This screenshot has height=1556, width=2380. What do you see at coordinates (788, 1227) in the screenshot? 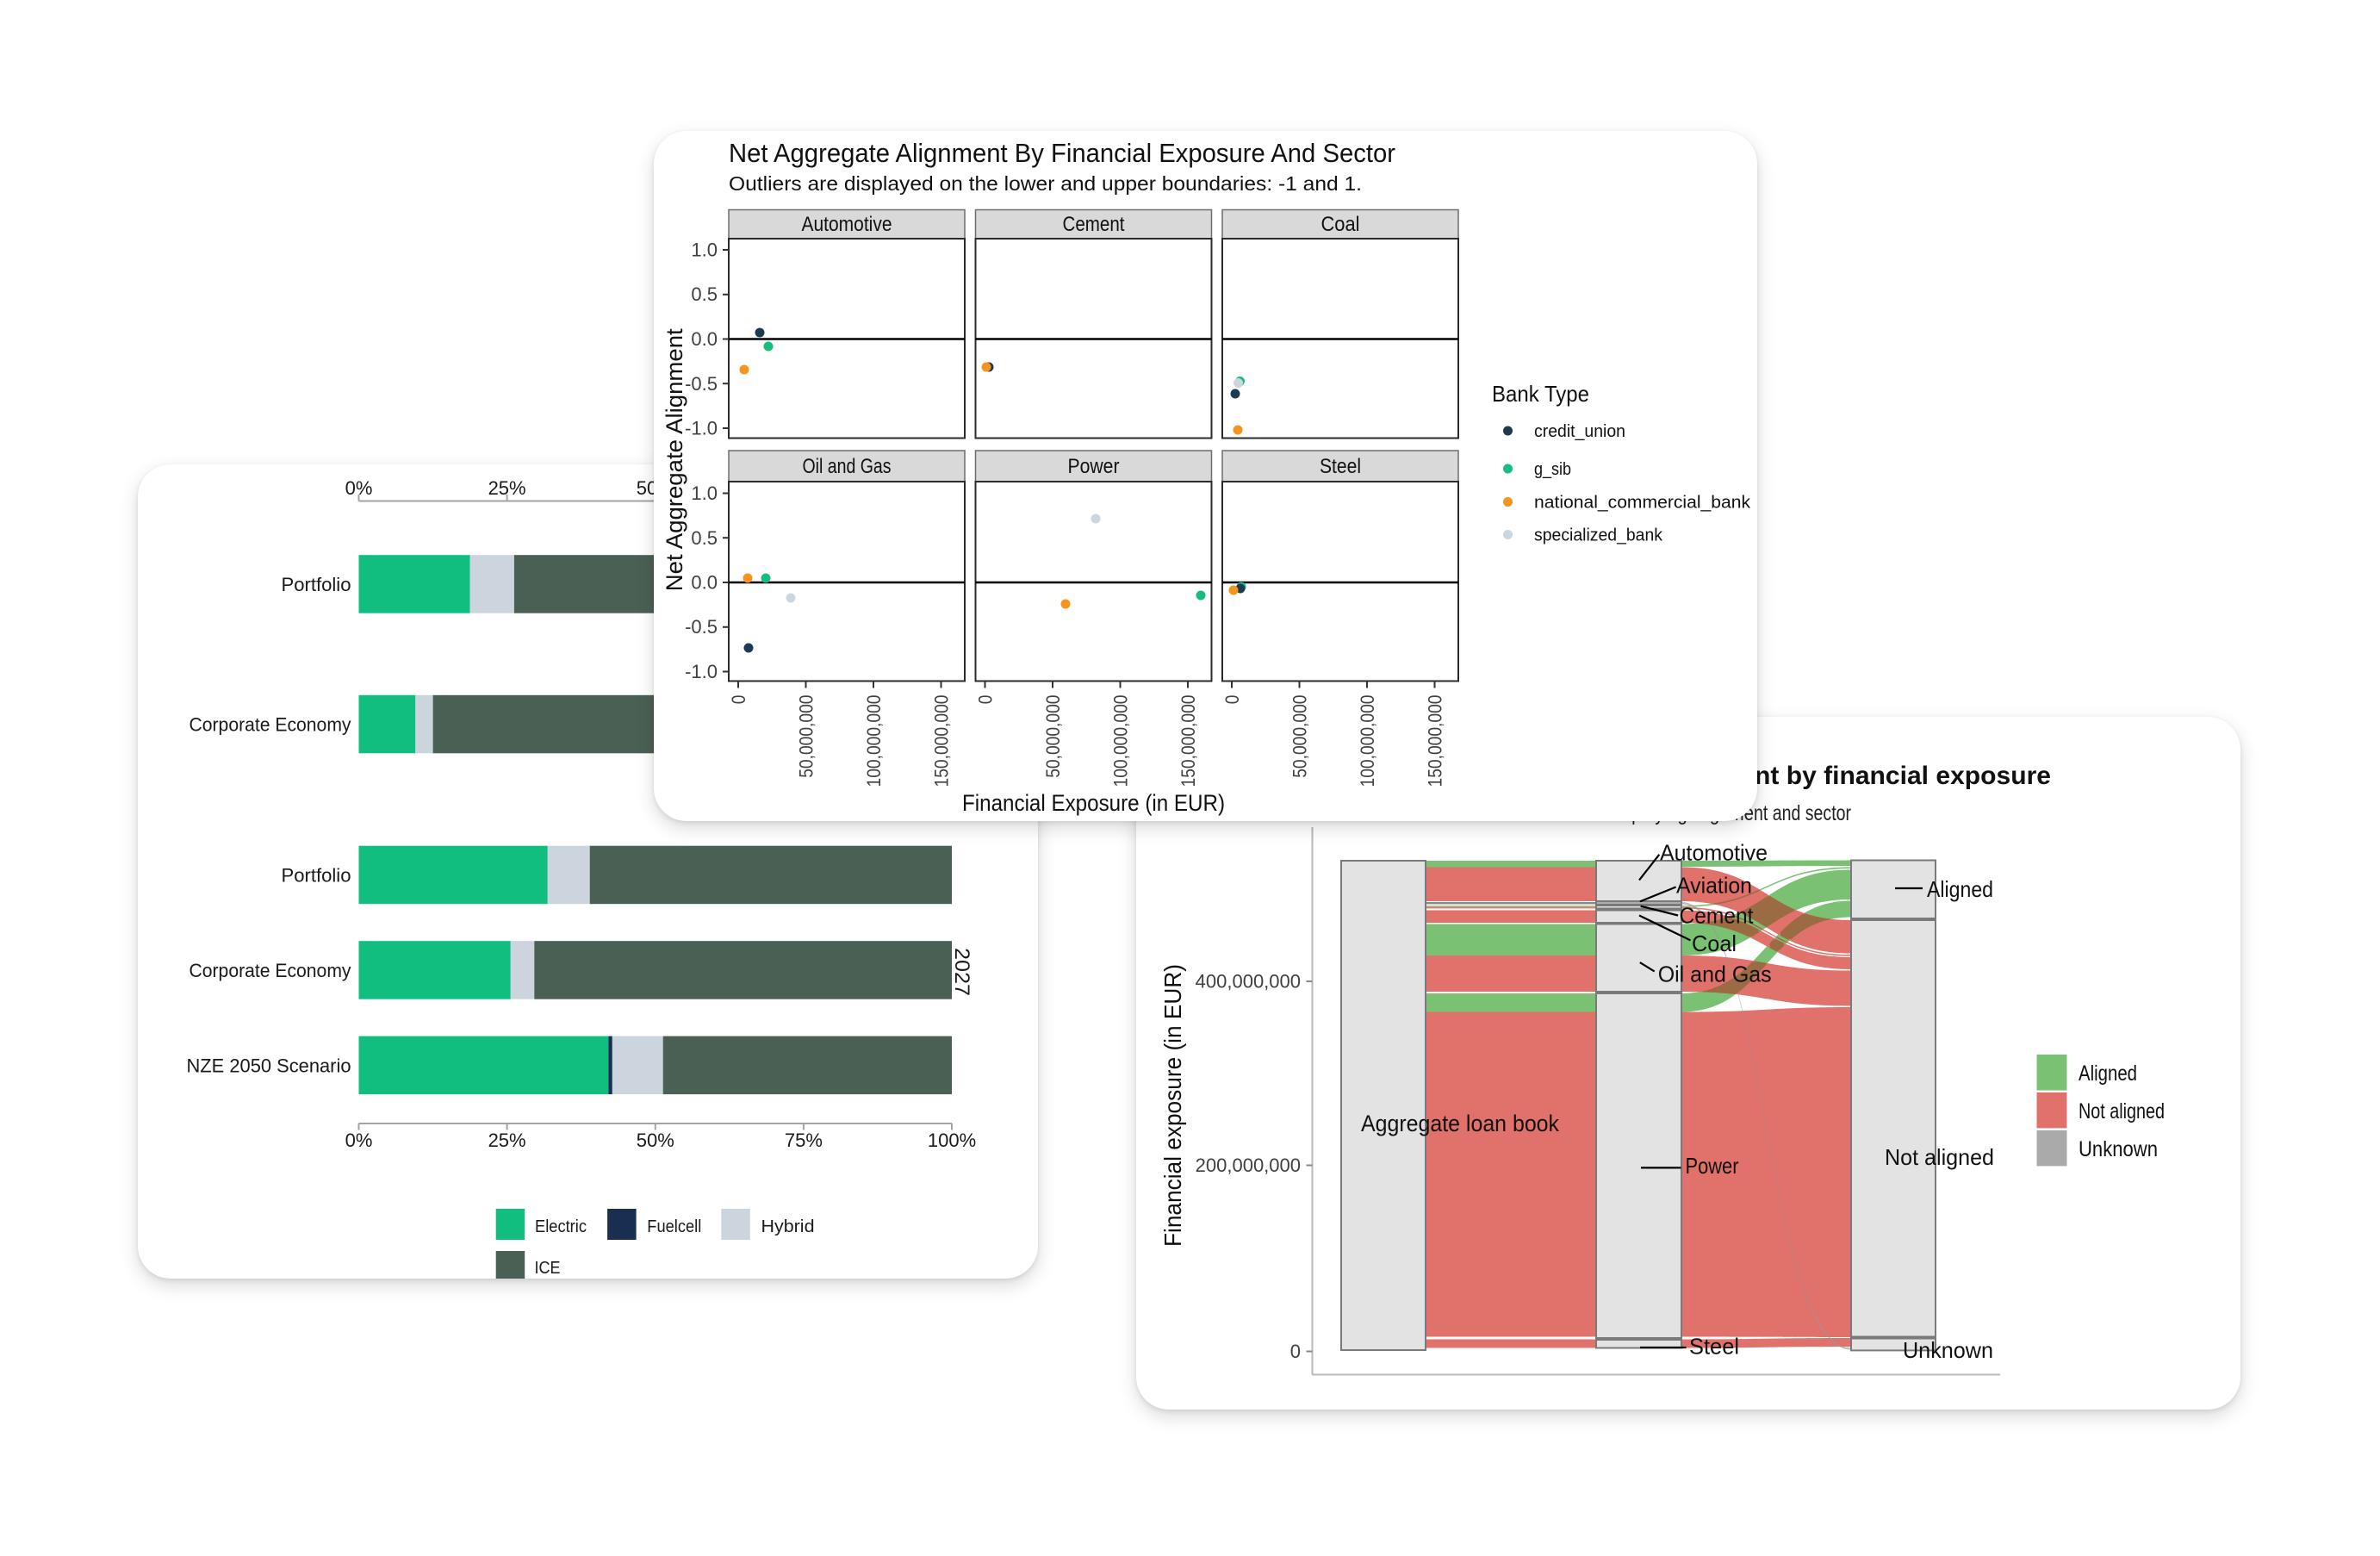
I see `svg-text: Hybrid` at bounding box center [788, 1227].